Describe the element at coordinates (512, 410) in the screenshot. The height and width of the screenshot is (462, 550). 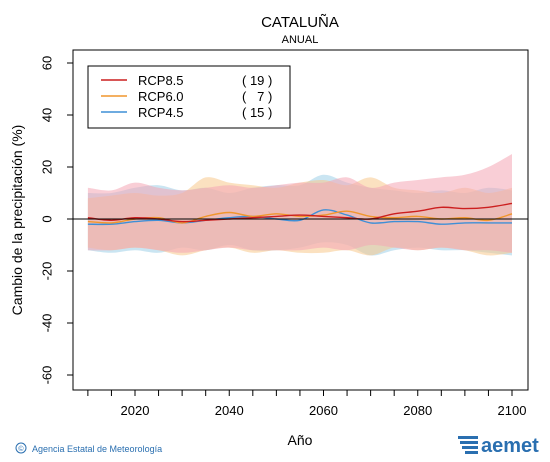
I see `x-tick-label: 2100` at that location.